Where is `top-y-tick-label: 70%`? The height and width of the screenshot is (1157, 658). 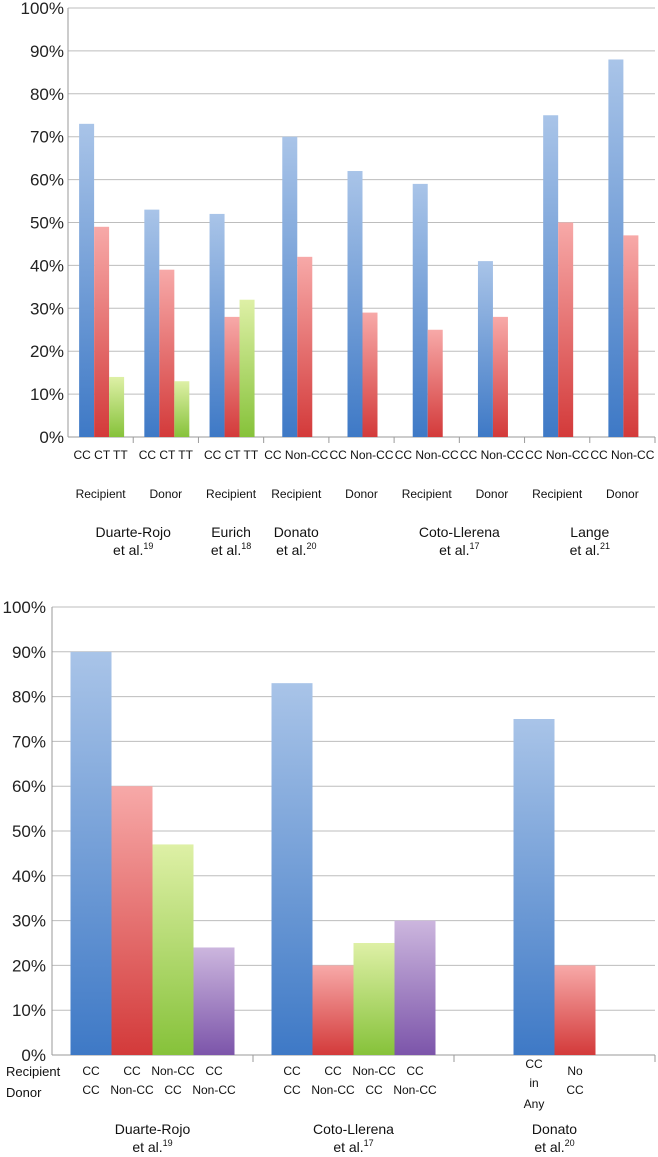 top-y-tick-label: 70% is located at coordinates (47, 137).